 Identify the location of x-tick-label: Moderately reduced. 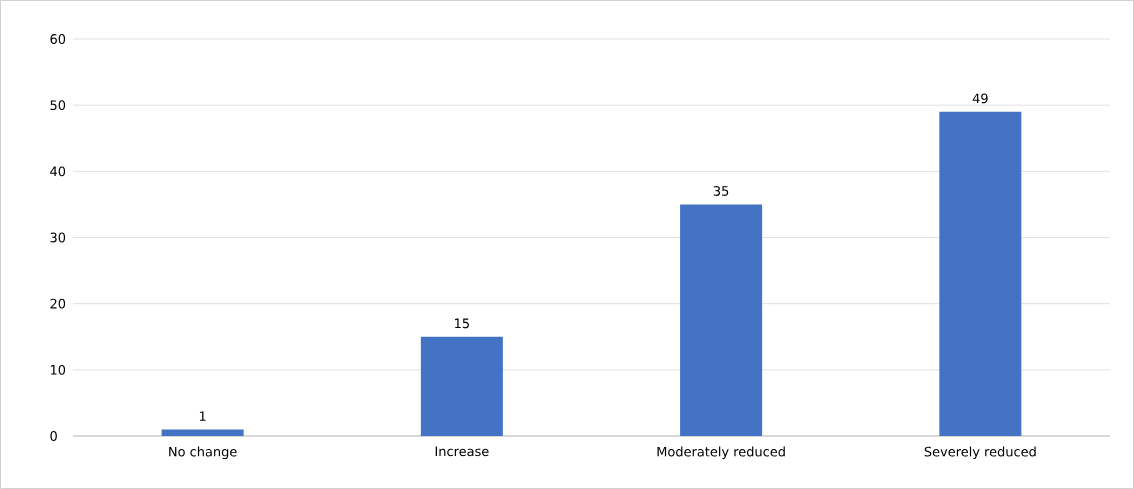
(721, 453).